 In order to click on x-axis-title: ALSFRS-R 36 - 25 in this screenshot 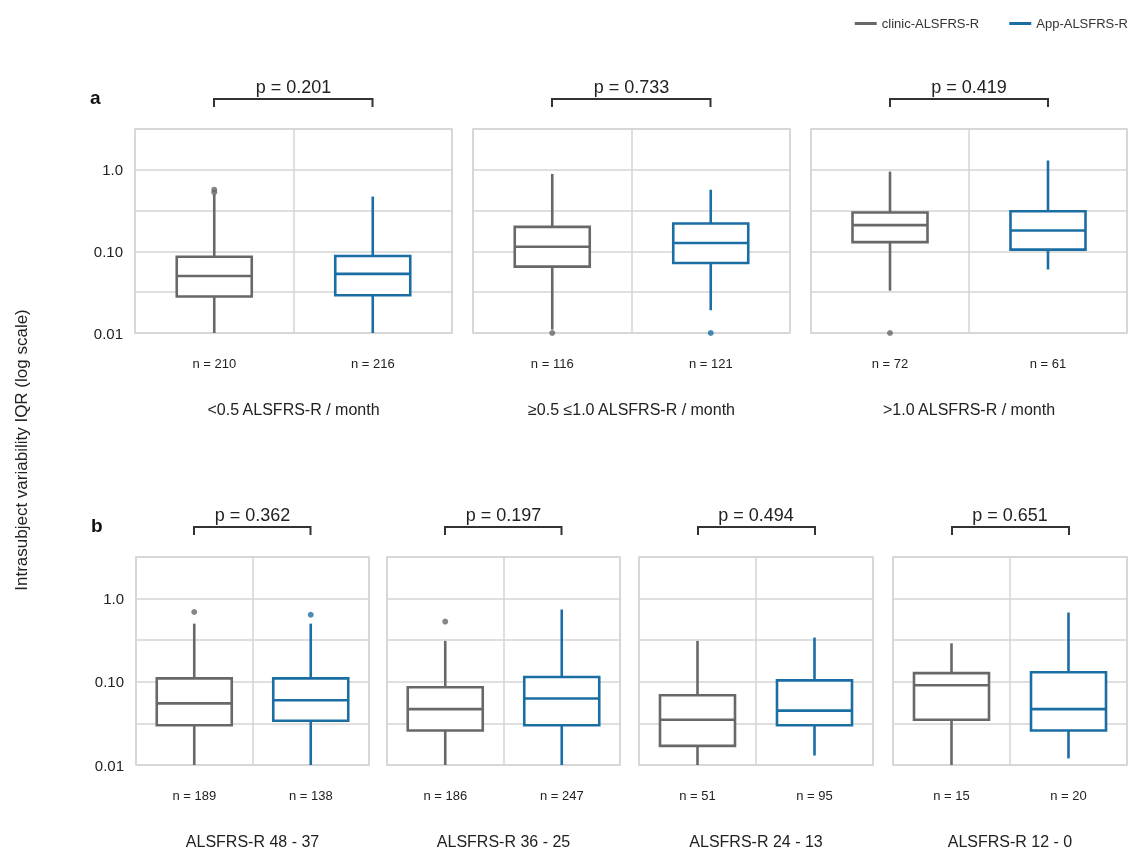, I will do `click(503, 841)`.